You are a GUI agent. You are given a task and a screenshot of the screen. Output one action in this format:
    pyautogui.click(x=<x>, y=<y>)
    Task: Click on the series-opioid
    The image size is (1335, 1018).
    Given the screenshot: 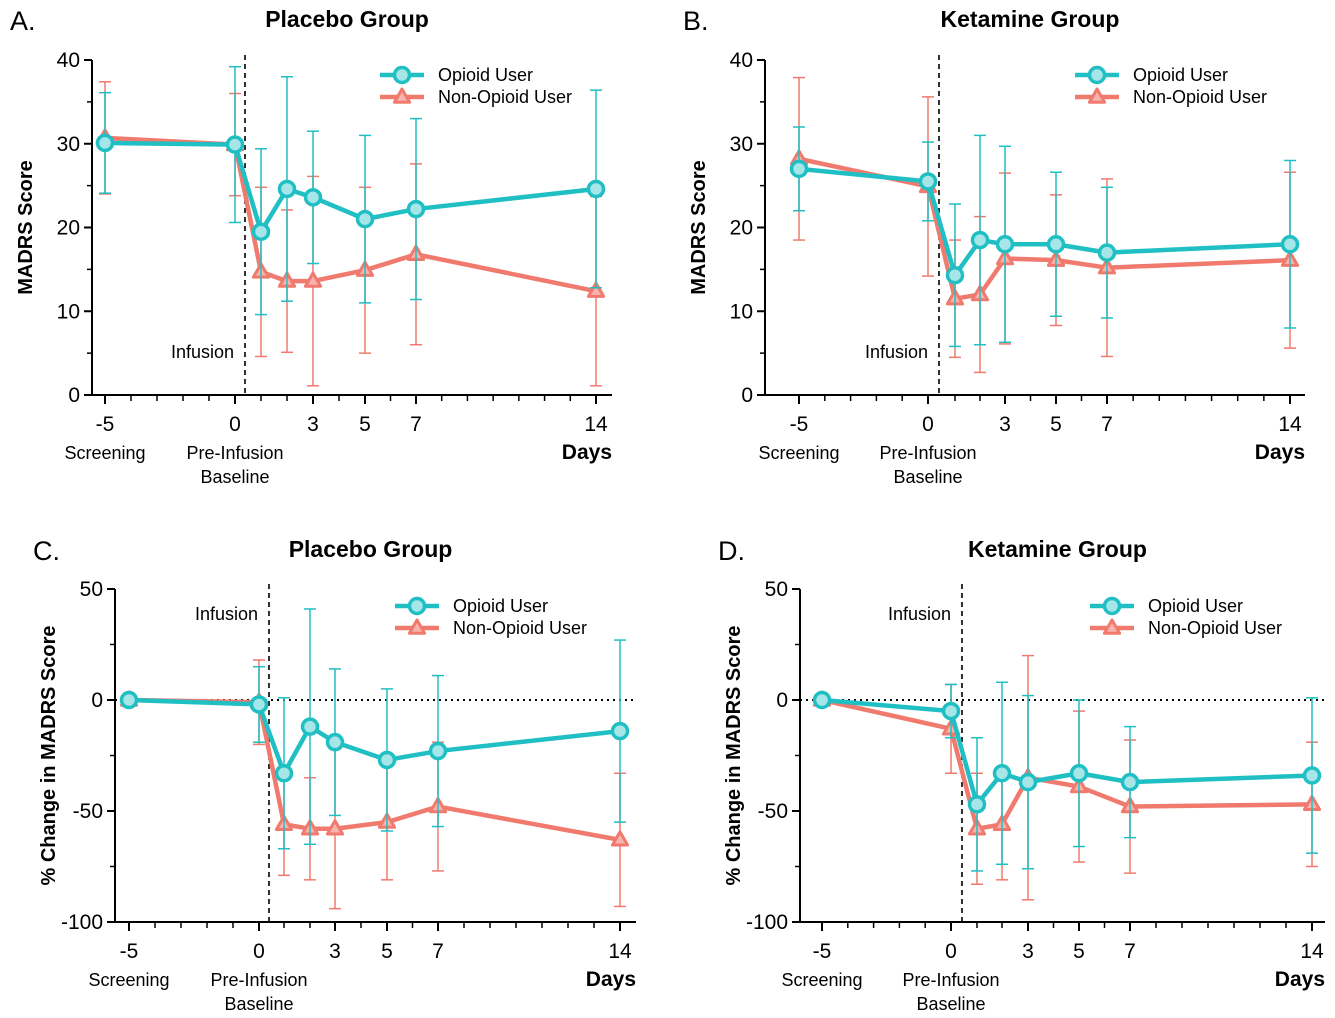 What is the action you would take?
    pyautogui.click(x=374, y=729)
    